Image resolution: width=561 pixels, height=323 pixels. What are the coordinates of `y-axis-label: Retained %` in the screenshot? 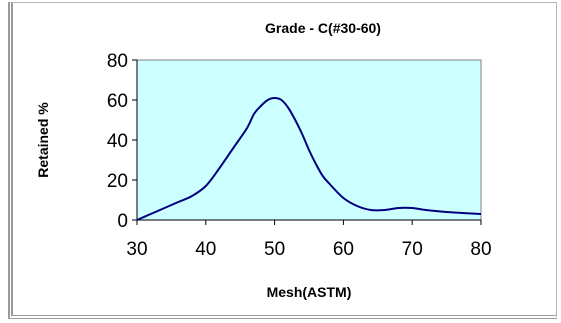 It's located at (43, 140).